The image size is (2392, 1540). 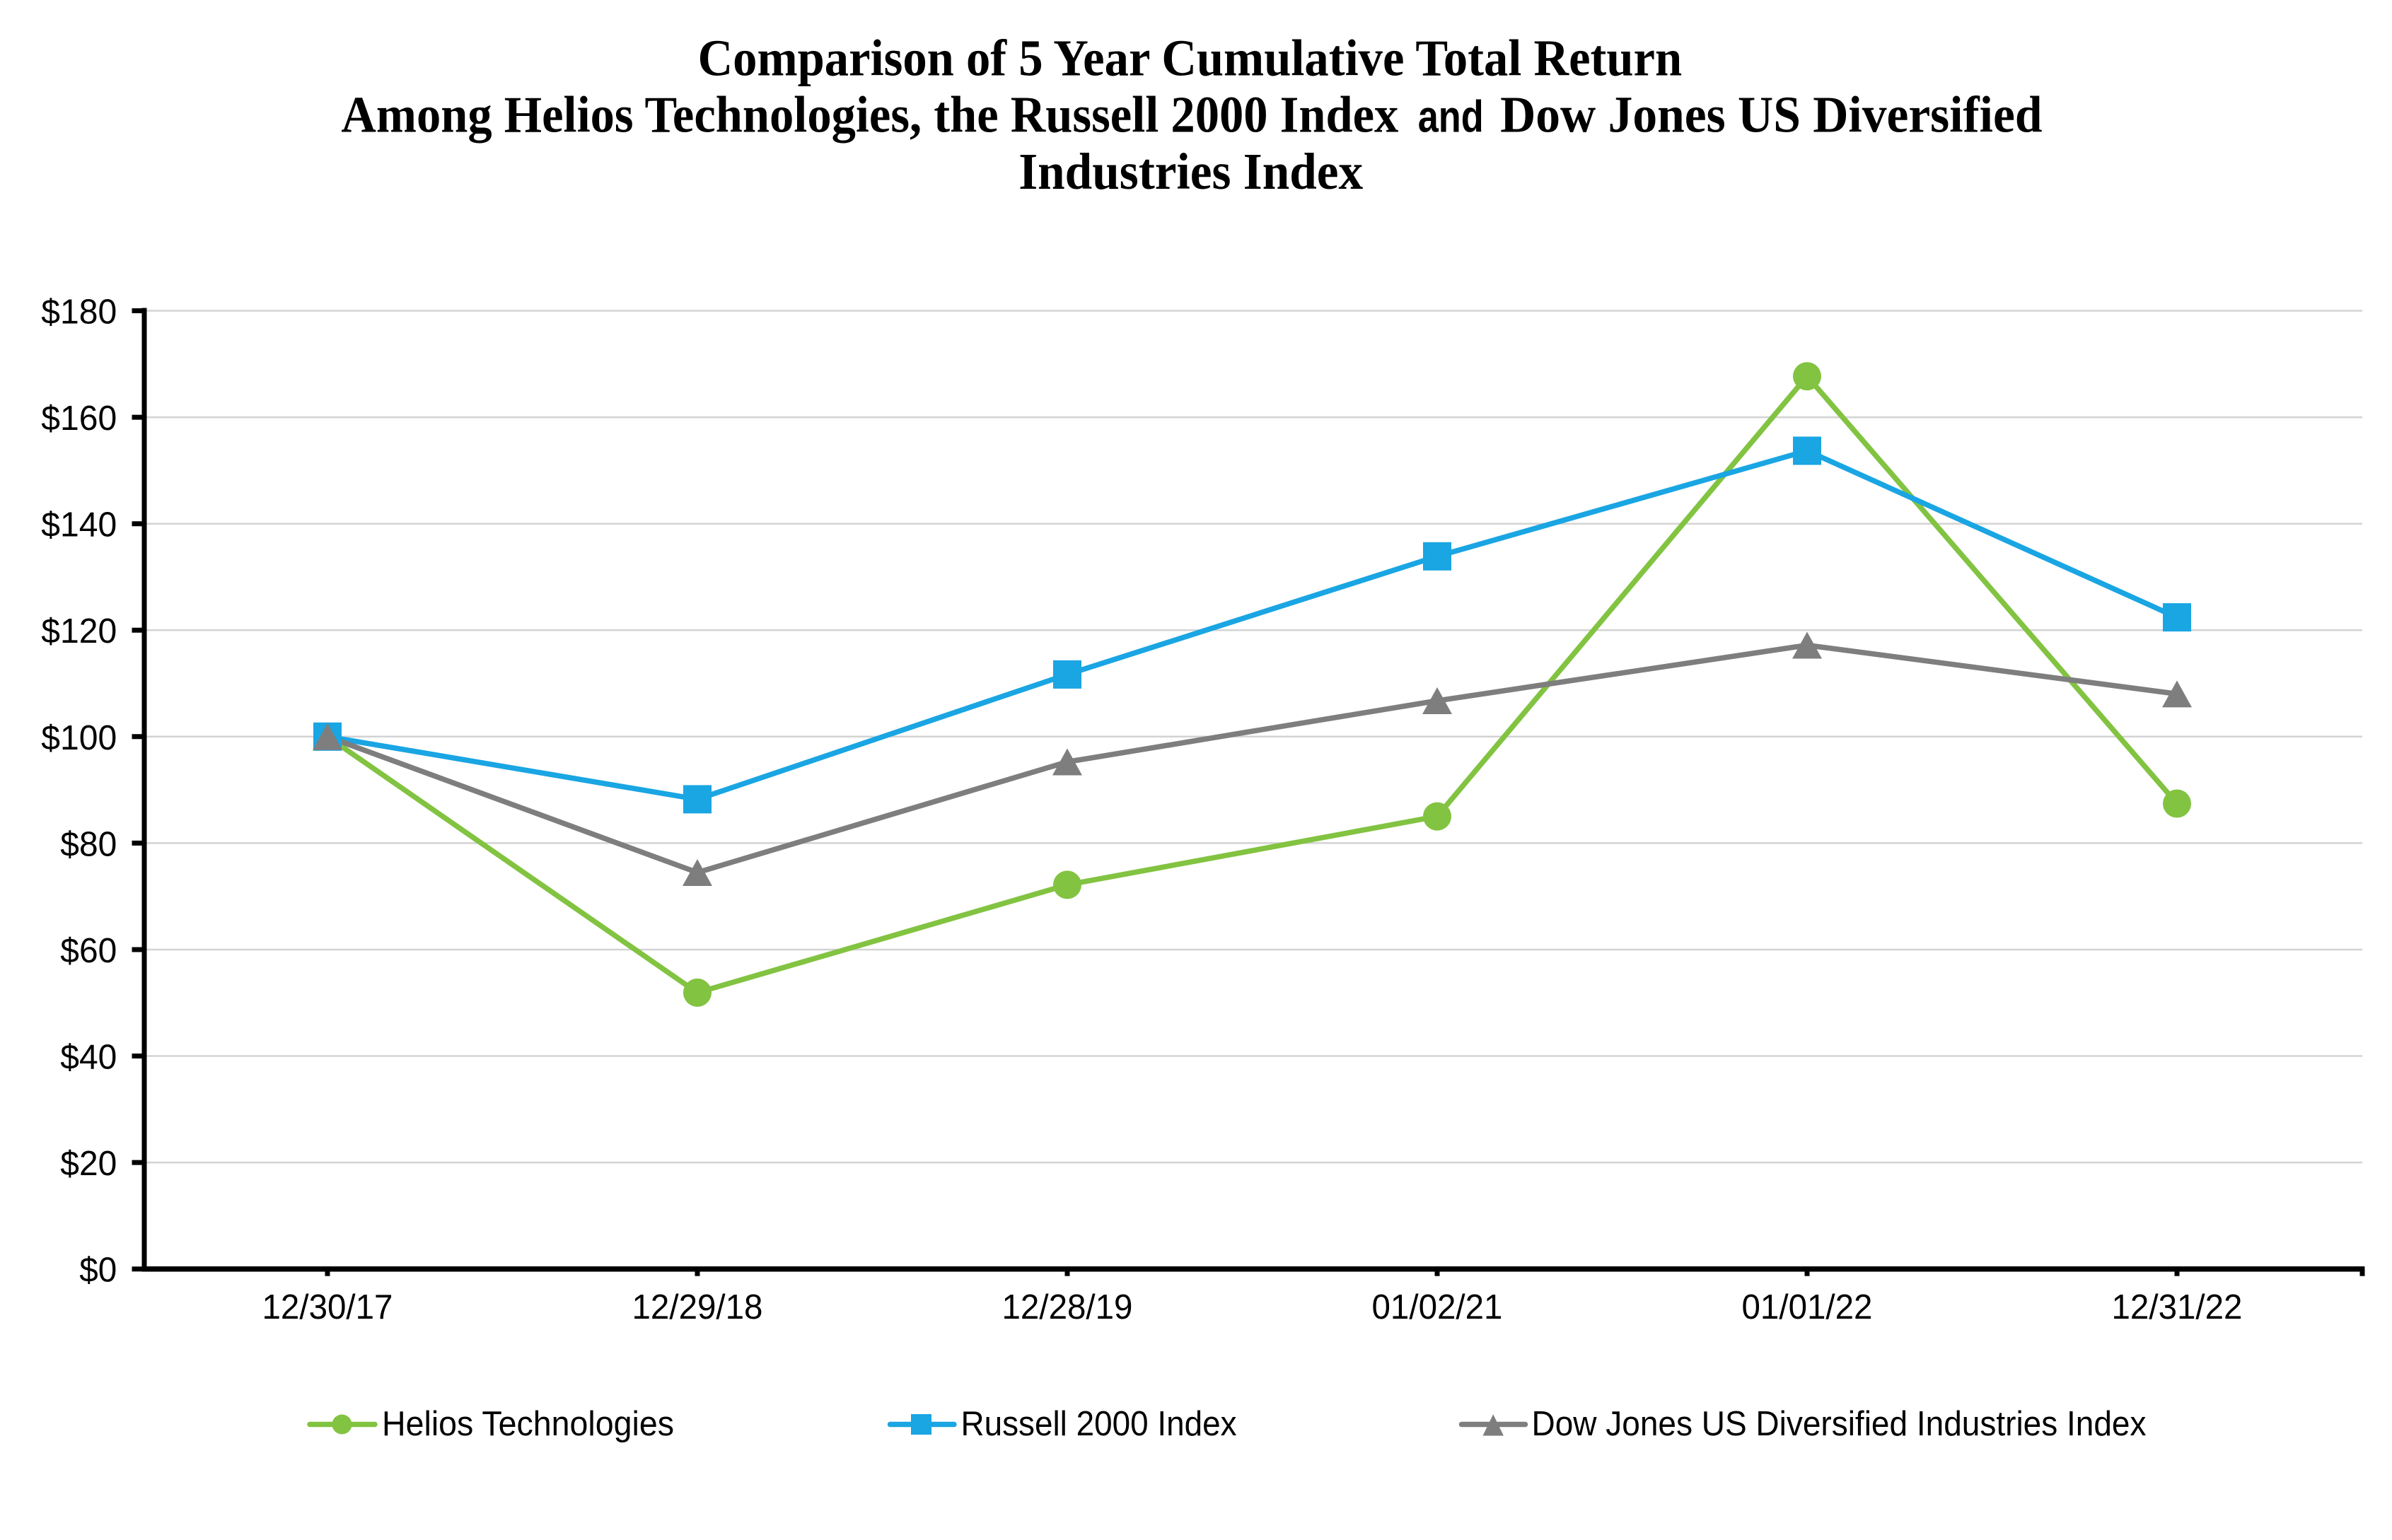 What do you see at coordinates (1067, 1307) in the screenshot?
I see `svg-text: 12/28/19` at bounding box center [1067, 1307].